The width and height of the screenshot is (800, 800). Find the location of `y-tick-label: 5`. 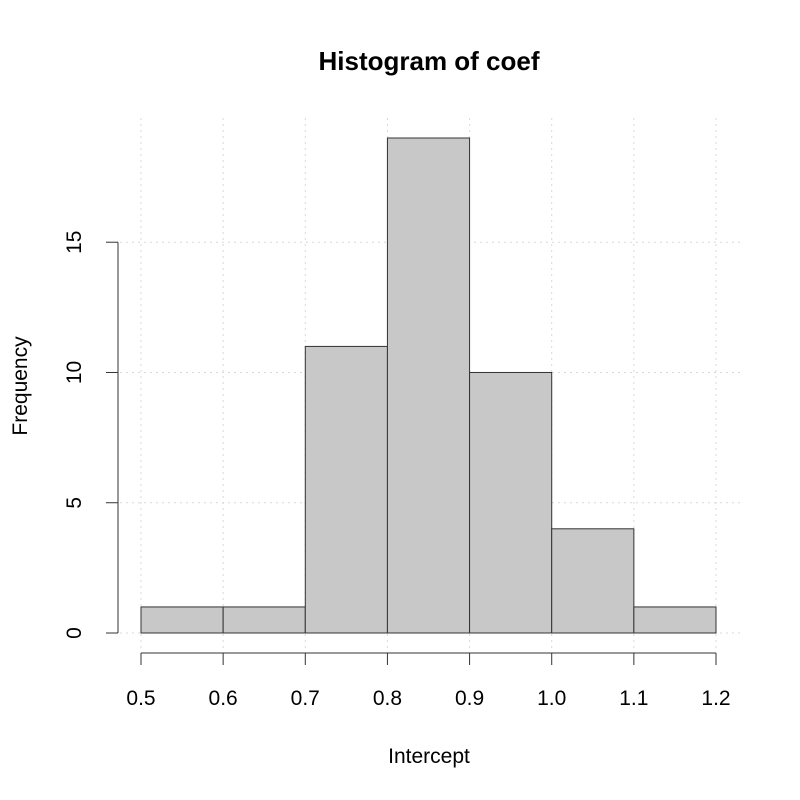

y-tick-label: 5 is located at coordinates (74, 503).